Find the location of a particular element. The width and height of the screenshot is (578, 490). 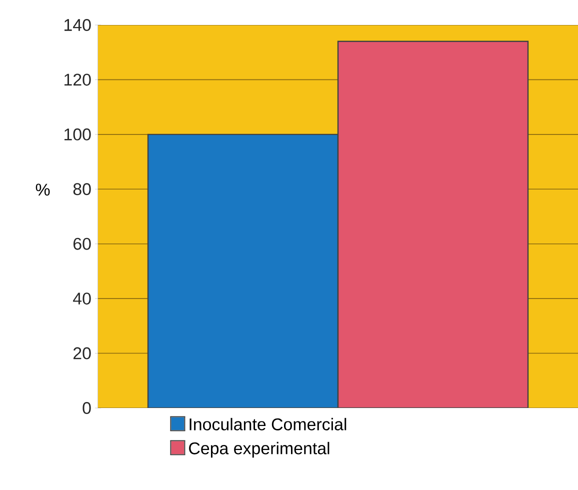

y-tick-label: 60 is located at coordinates (82, 244).